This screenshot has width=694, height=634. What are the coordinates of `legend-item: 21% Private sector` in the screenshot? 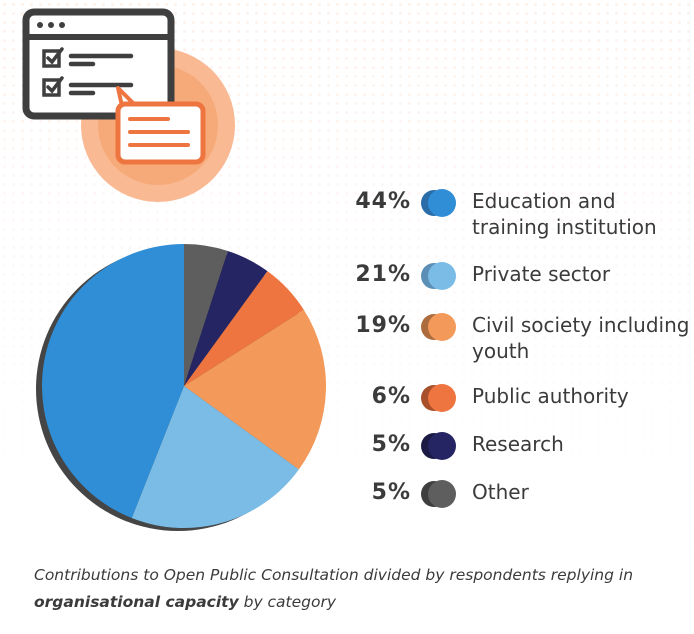 It's located at (511, 291).